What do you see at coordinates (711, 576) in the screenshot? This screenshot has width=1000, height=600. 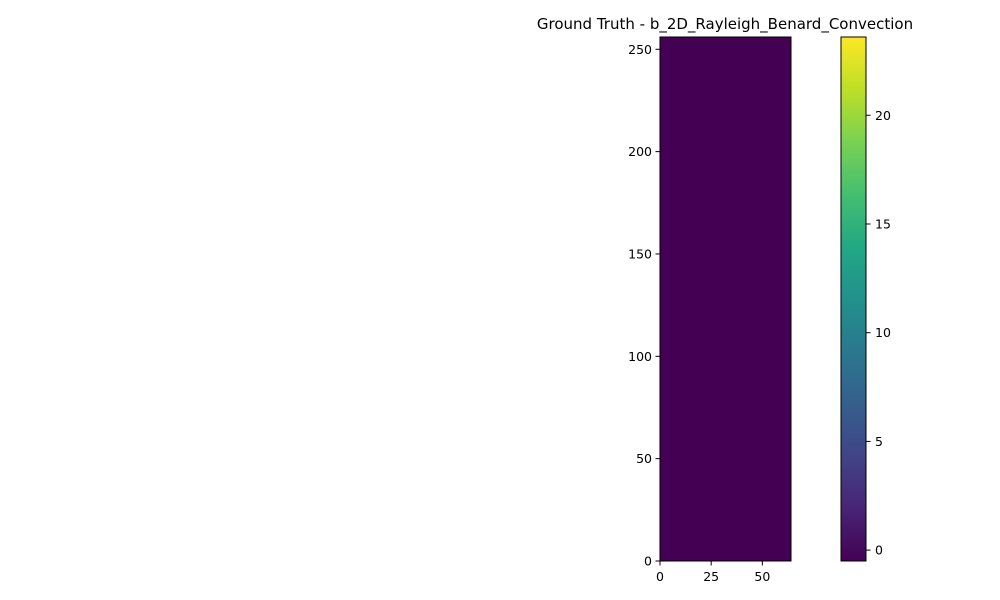 I see `x-tick-label: 25` at bounding box center [711, 576].